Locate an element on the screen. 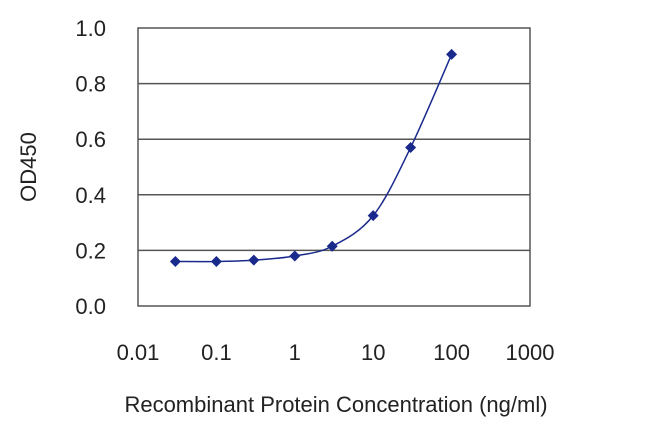 Image resolution: width=650 pixels, height=434 pixels. x-tick-label: 10 is located at coordinates (373, 352).